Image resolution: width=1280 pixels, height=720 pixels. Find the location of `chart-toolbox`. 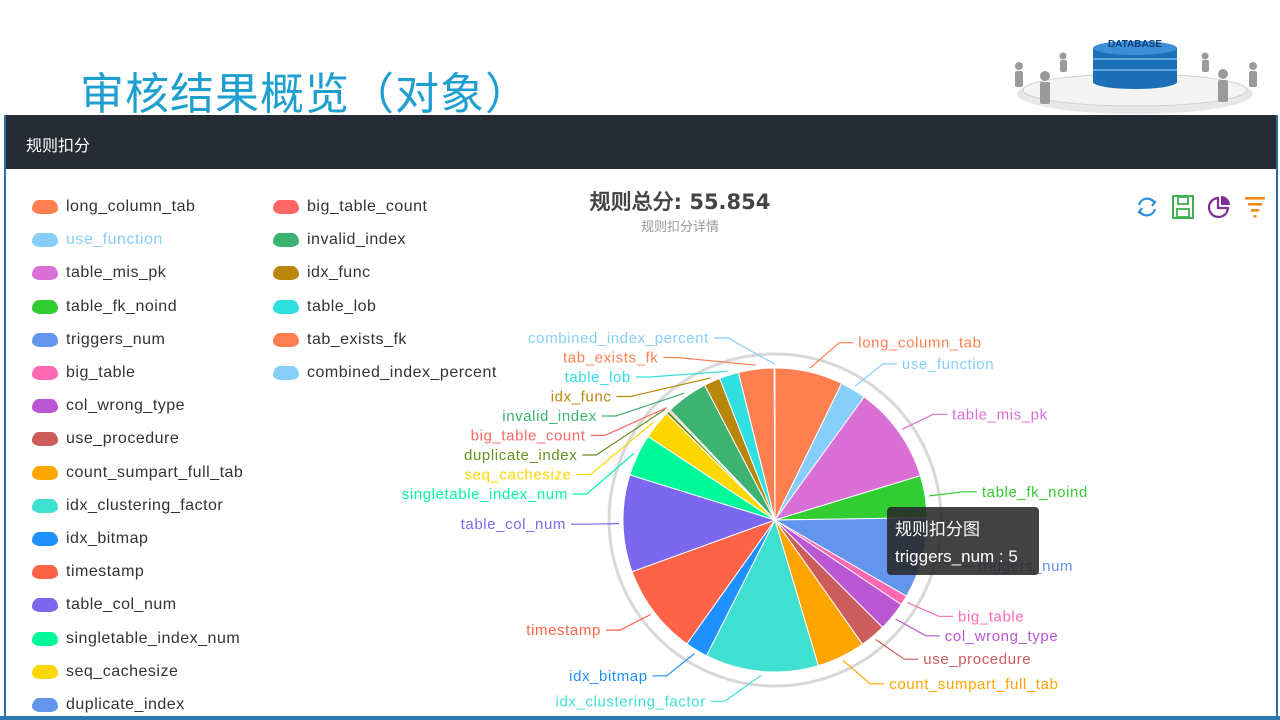

chart-toolbox is located at coordinates (1201, 207).